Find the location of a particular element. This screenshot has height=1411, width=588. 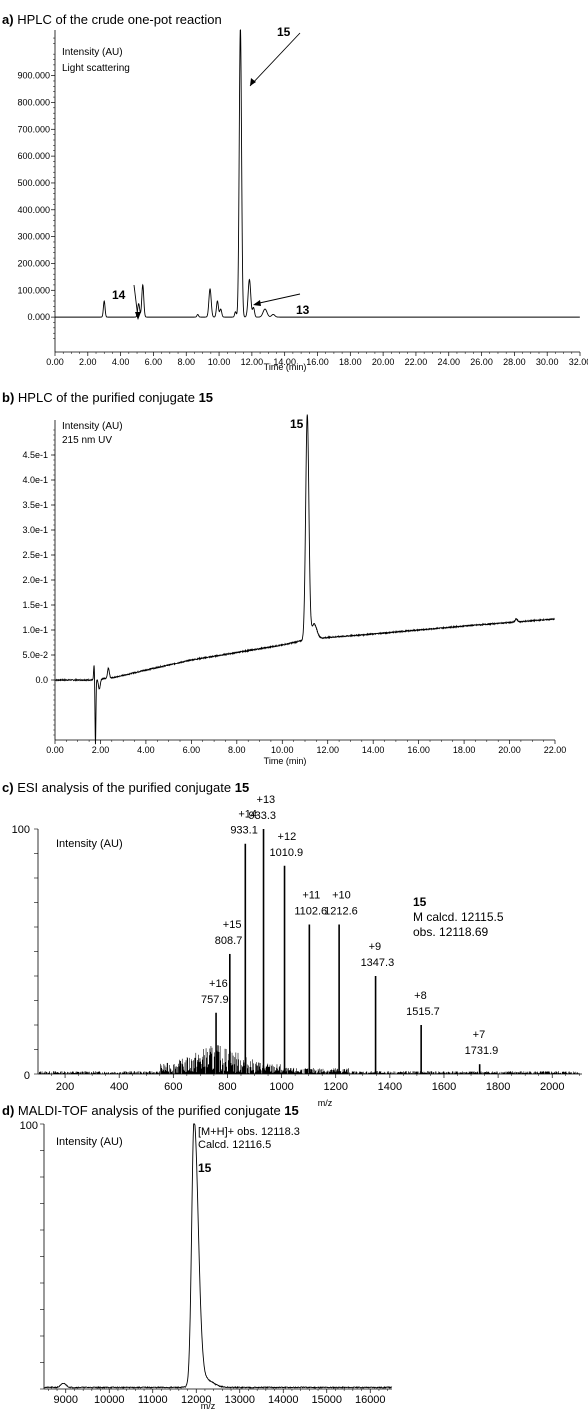

panel-b-x-tick-label: 22.00 is located at coordinates (555, 750).